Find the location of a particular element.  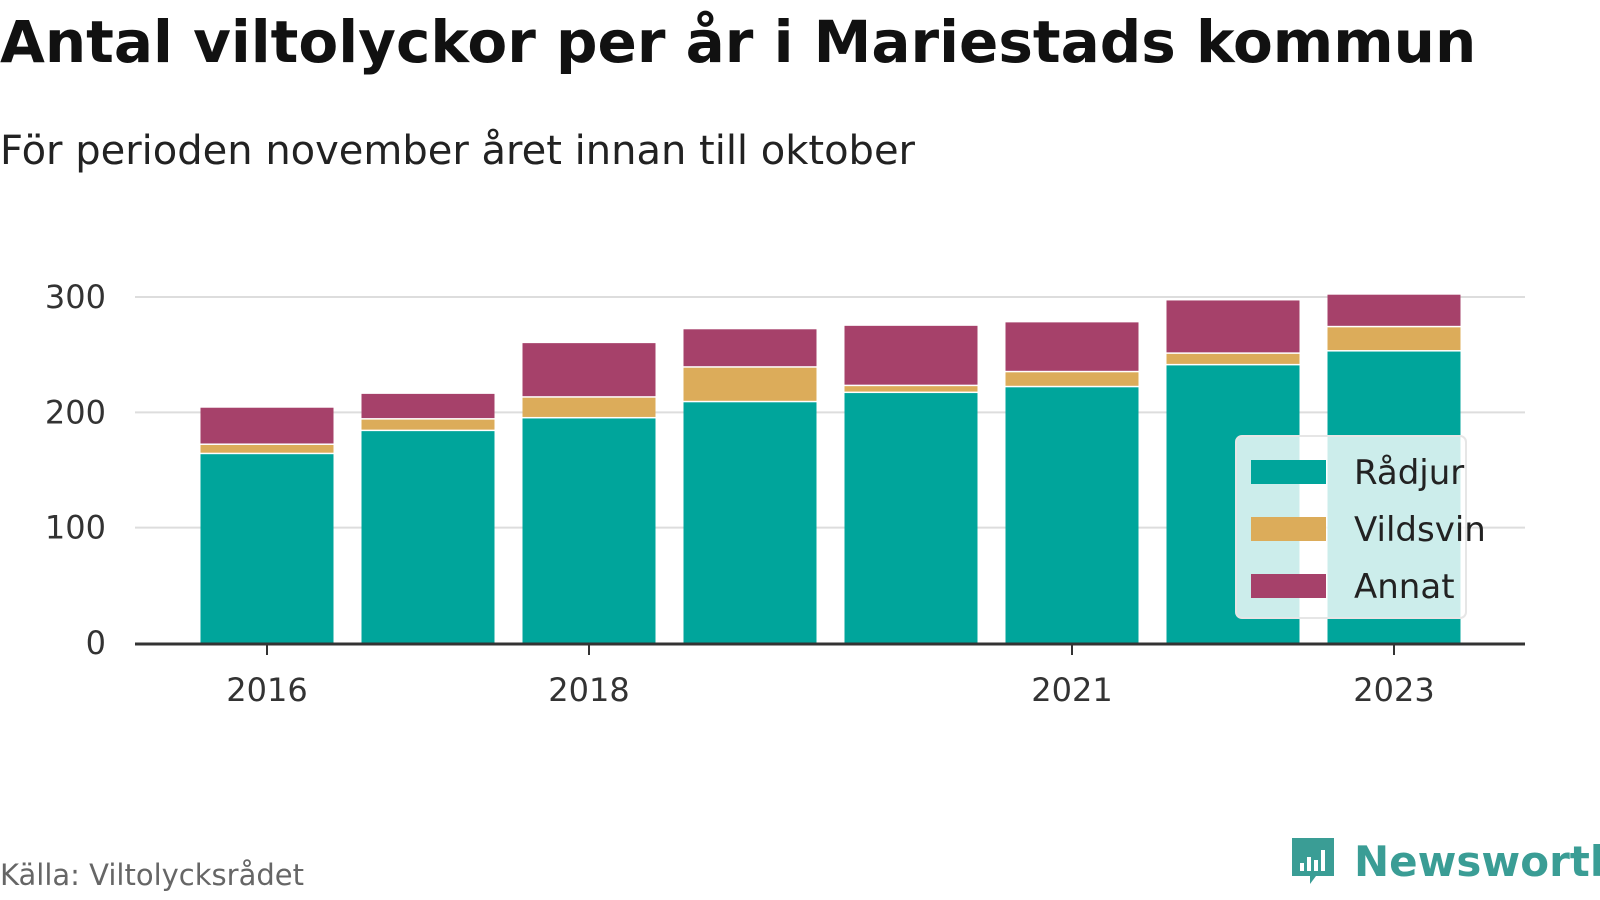

y-tick-label: 0 is located at coordinates (96, 643).